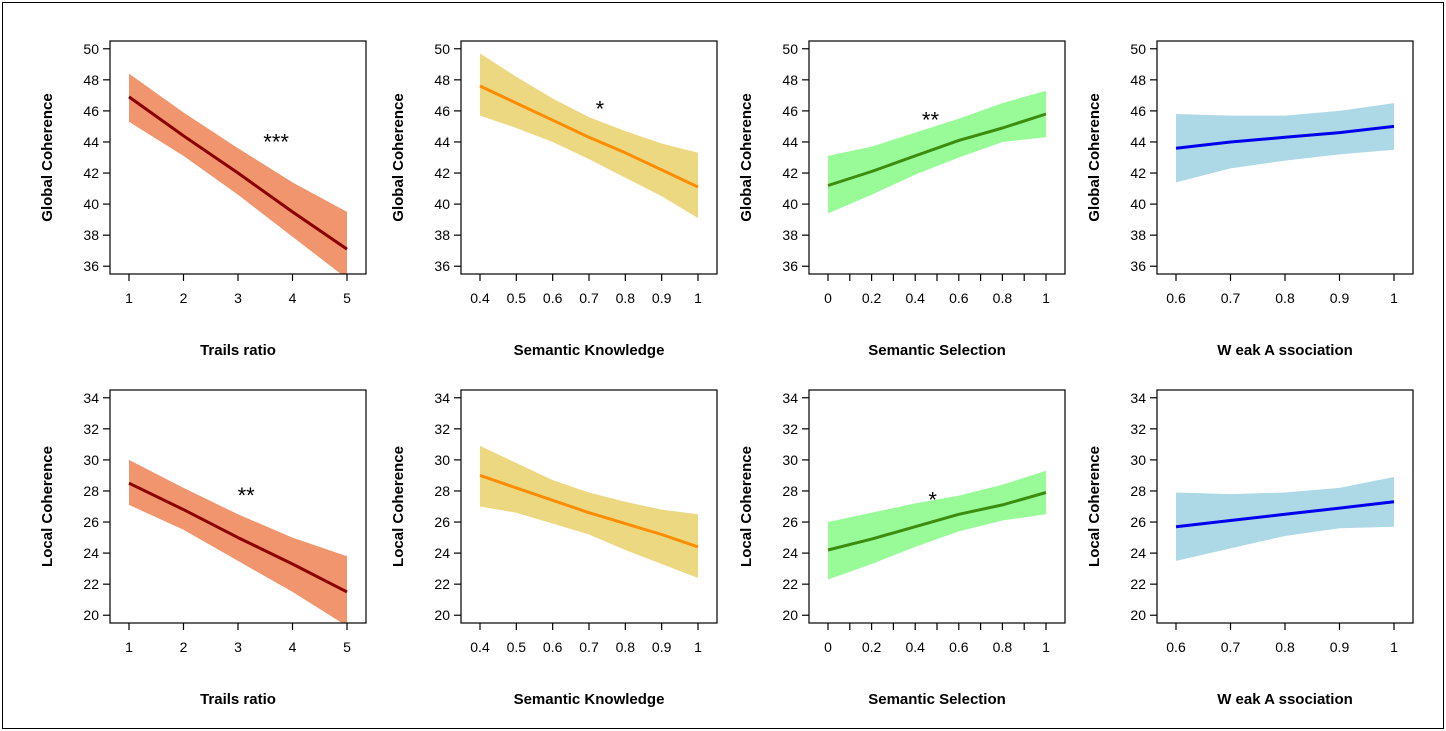 This screenshot has width=1446, height=731. I want to click on x-axis-title: Trails ratio, so click(238, 699).